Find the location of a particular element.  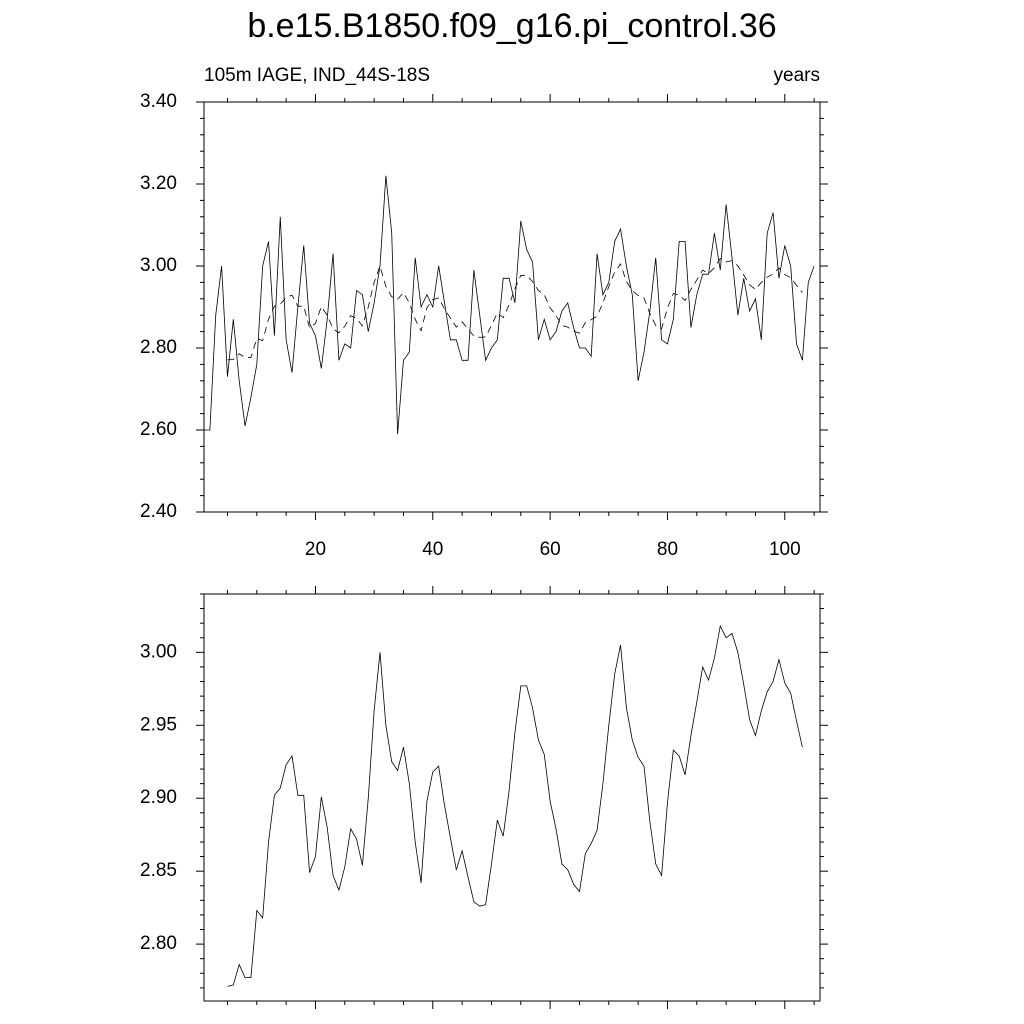

chart-subtitle: 105m IAGE, IND_44S-18S is located at coordinates (317, 75).